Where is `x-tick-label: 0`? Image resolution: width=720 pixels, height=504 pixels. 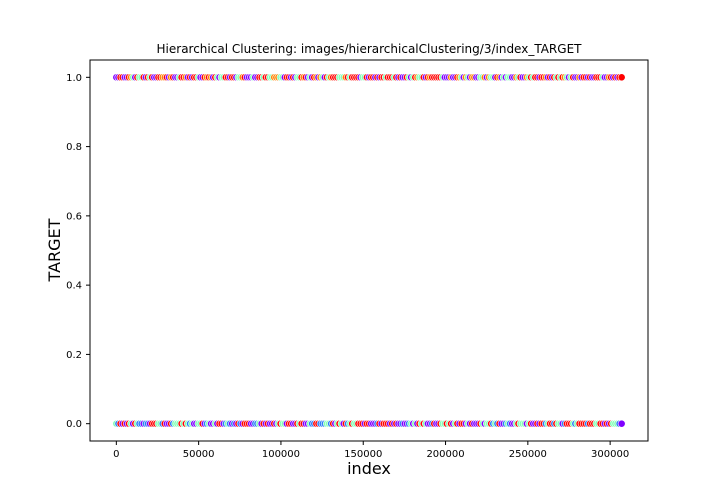
x-tick-label: 0 is located at coordinates (116, 454).